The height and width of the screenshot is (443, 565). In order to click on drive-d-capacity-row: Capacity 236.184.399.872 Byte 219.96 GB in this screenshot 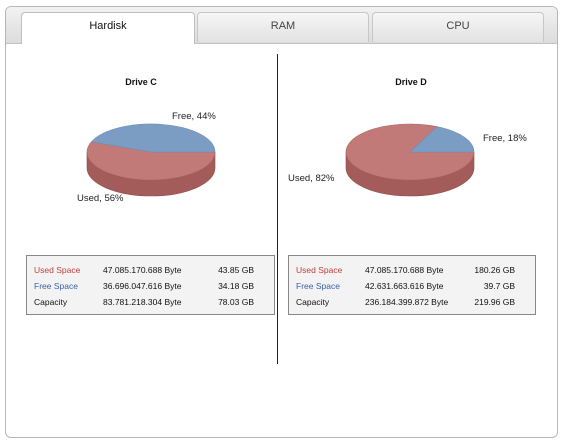, I will do `click(412, 304)`.